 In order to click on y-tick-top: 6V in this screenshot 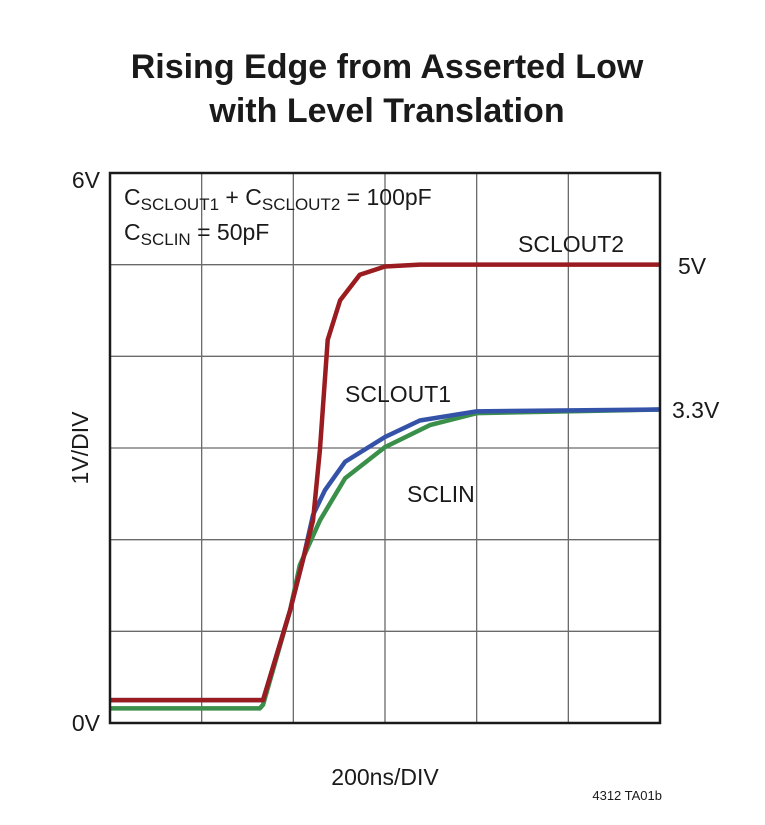, I will do `click(86, 180)`.